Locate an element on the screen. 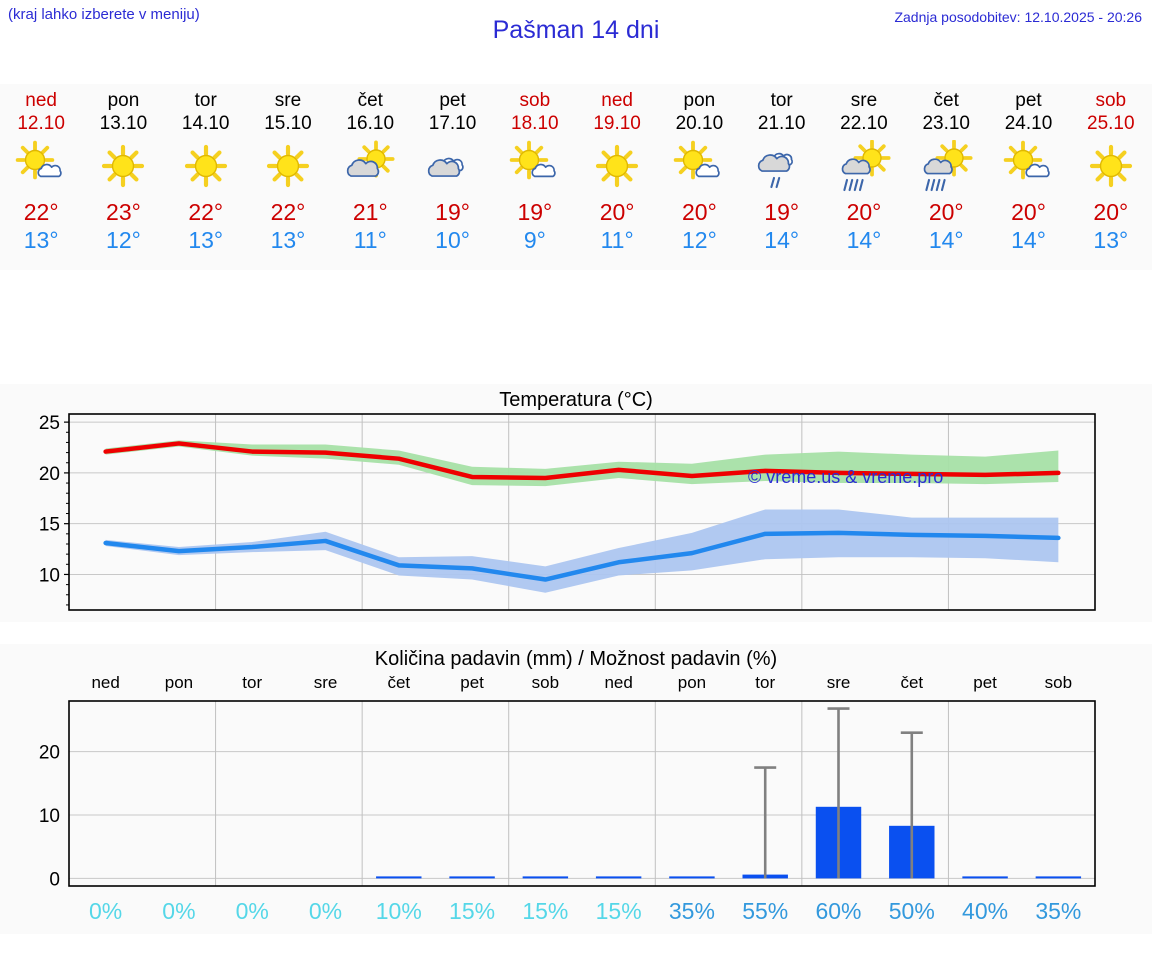  last-update-text: Zadnja posodobitev: 12.10.2025 - 20:26 is located at coordinates (1018, 17).